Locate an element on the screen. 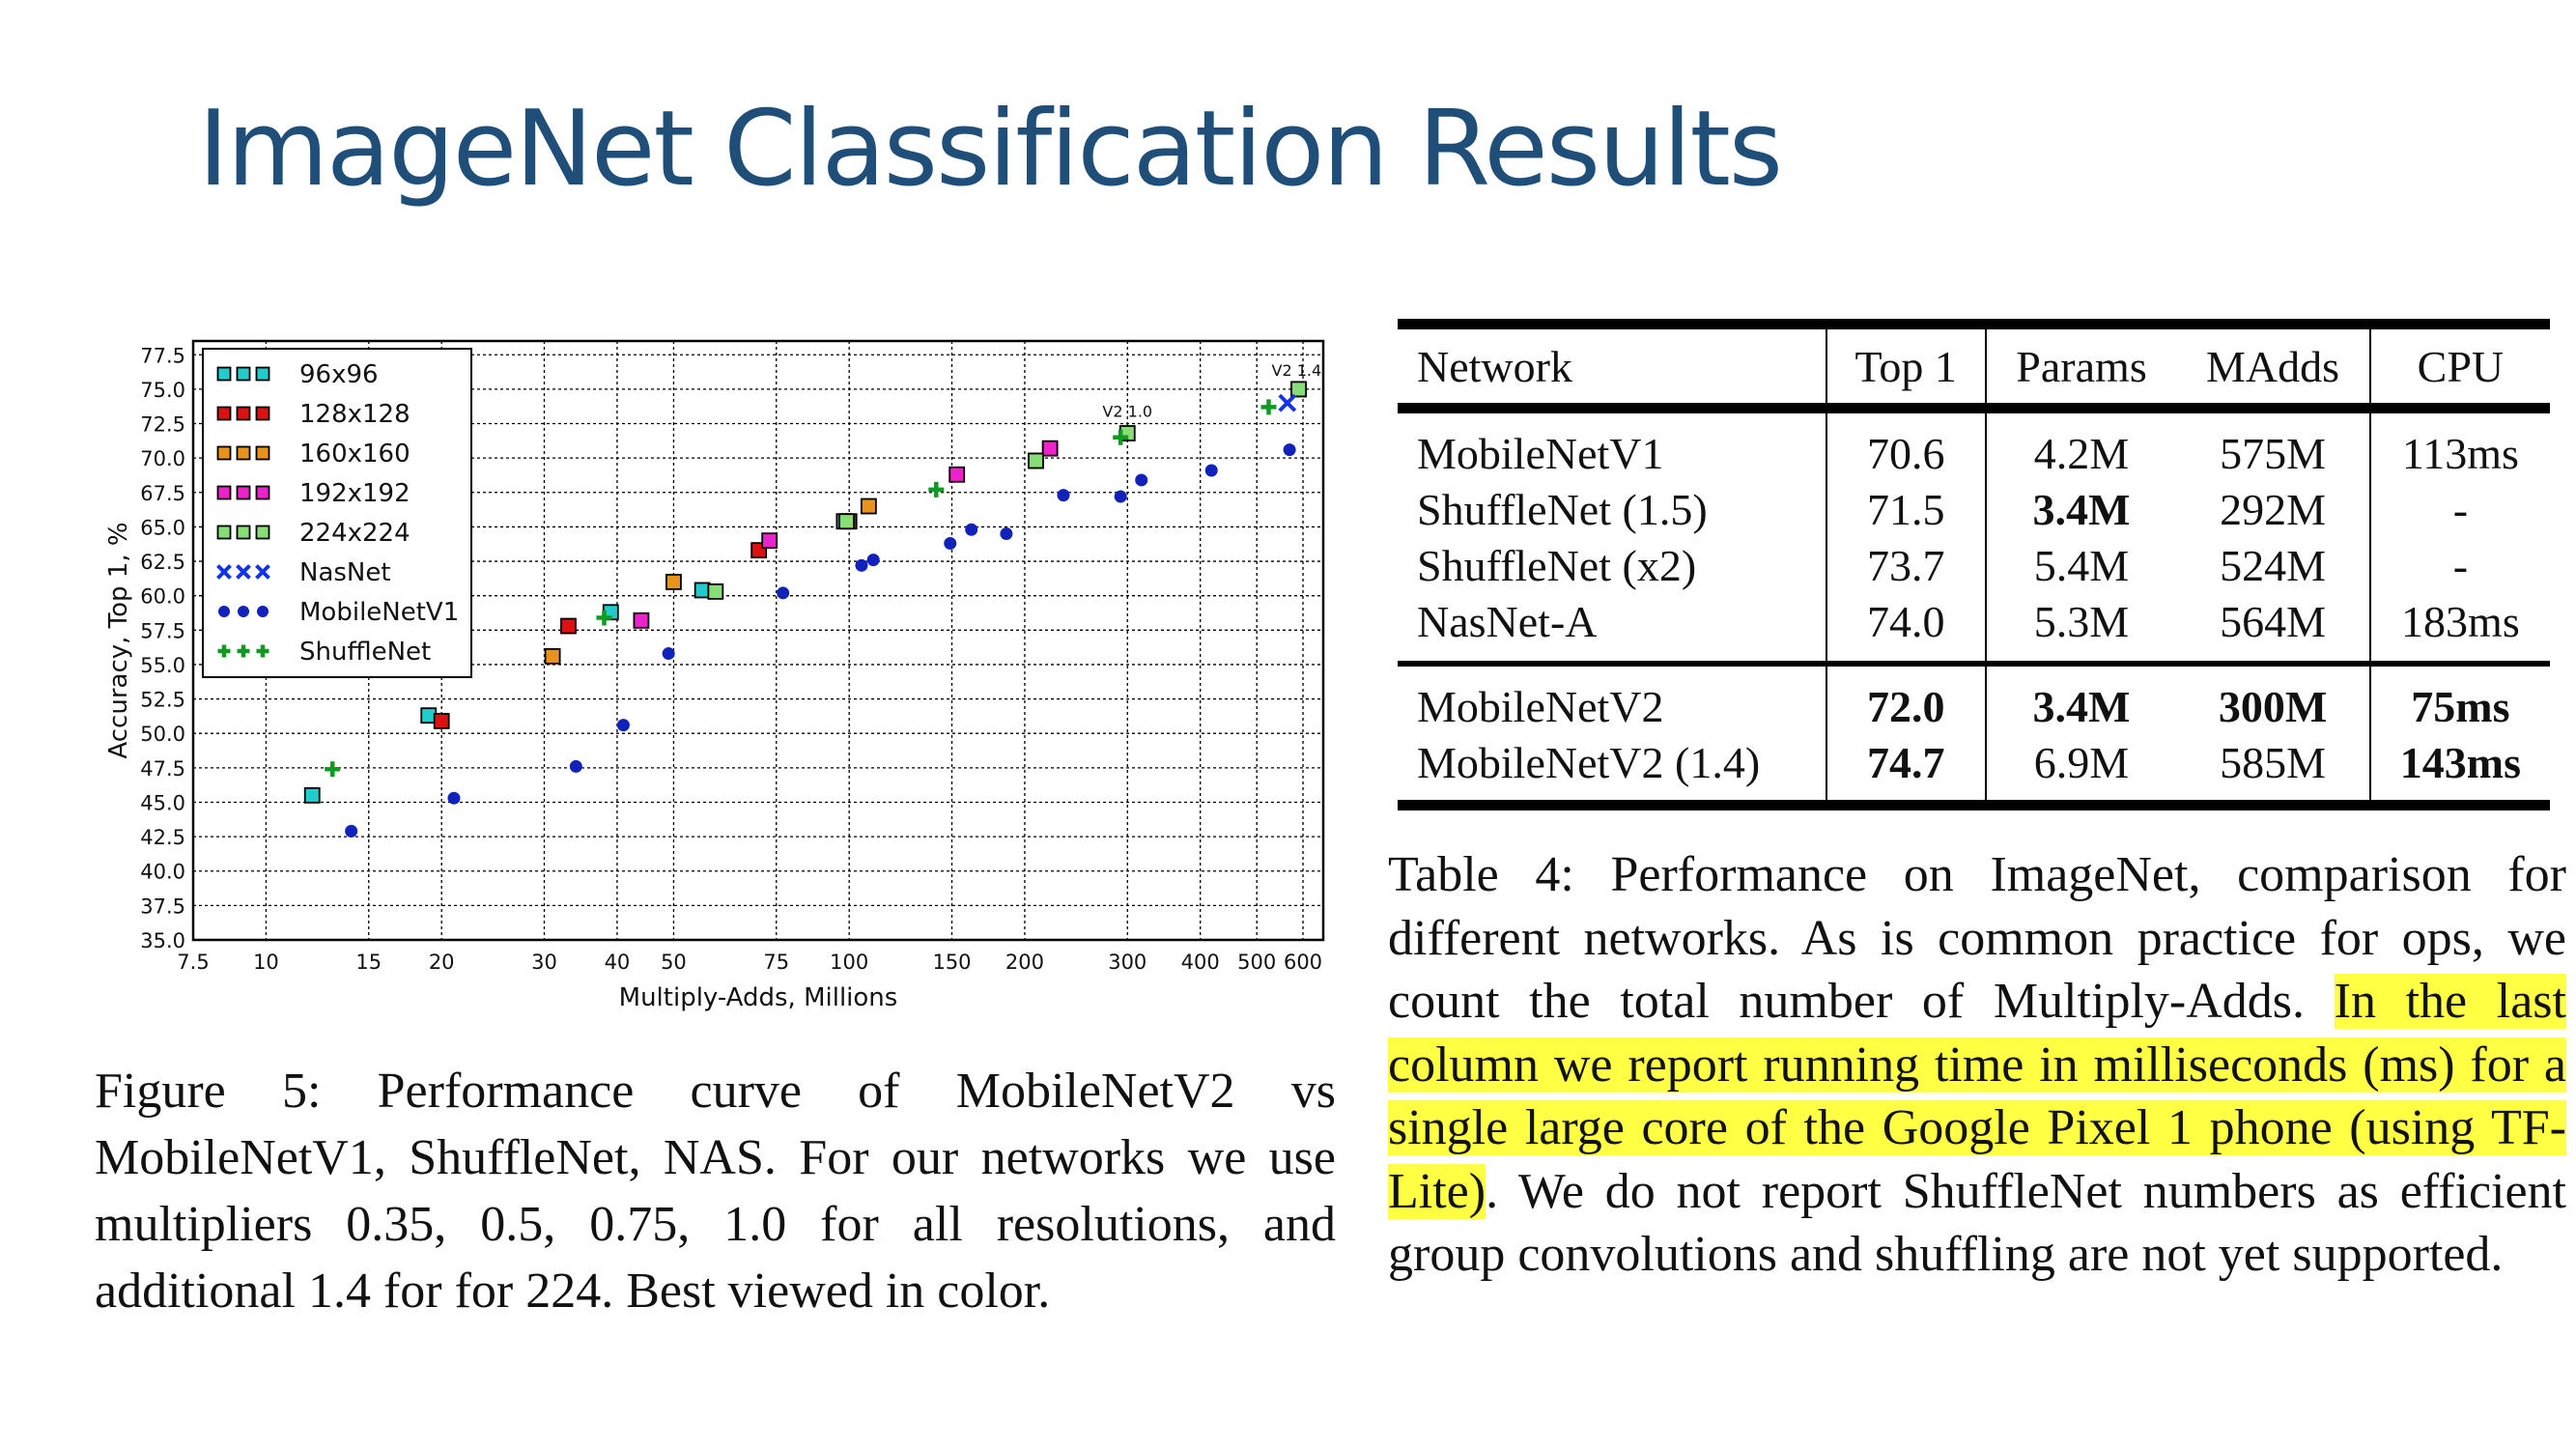 This screenshot has height=1449, width=2576. x-tick-label: 200 is located at coordinates (1024, 962).